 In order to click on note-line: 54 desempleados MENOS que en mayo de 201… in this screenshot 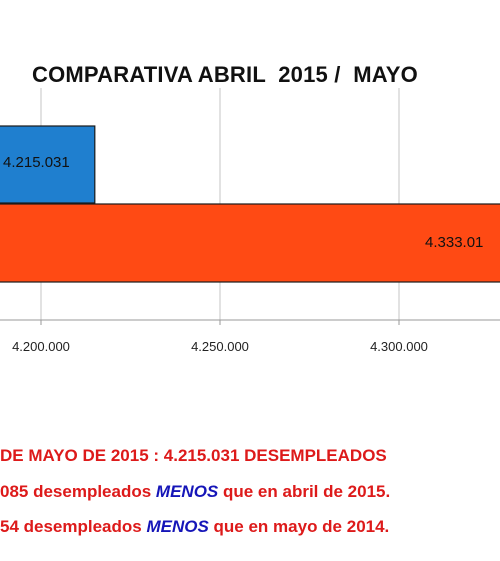, I will do `click(194, 527)`.